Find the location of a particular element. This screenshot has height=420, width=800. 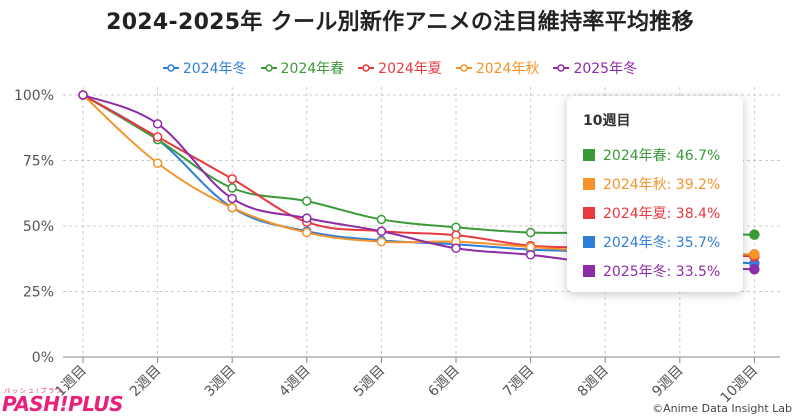

legend-label: 2024年秋 is located at coordinates (507, 69).